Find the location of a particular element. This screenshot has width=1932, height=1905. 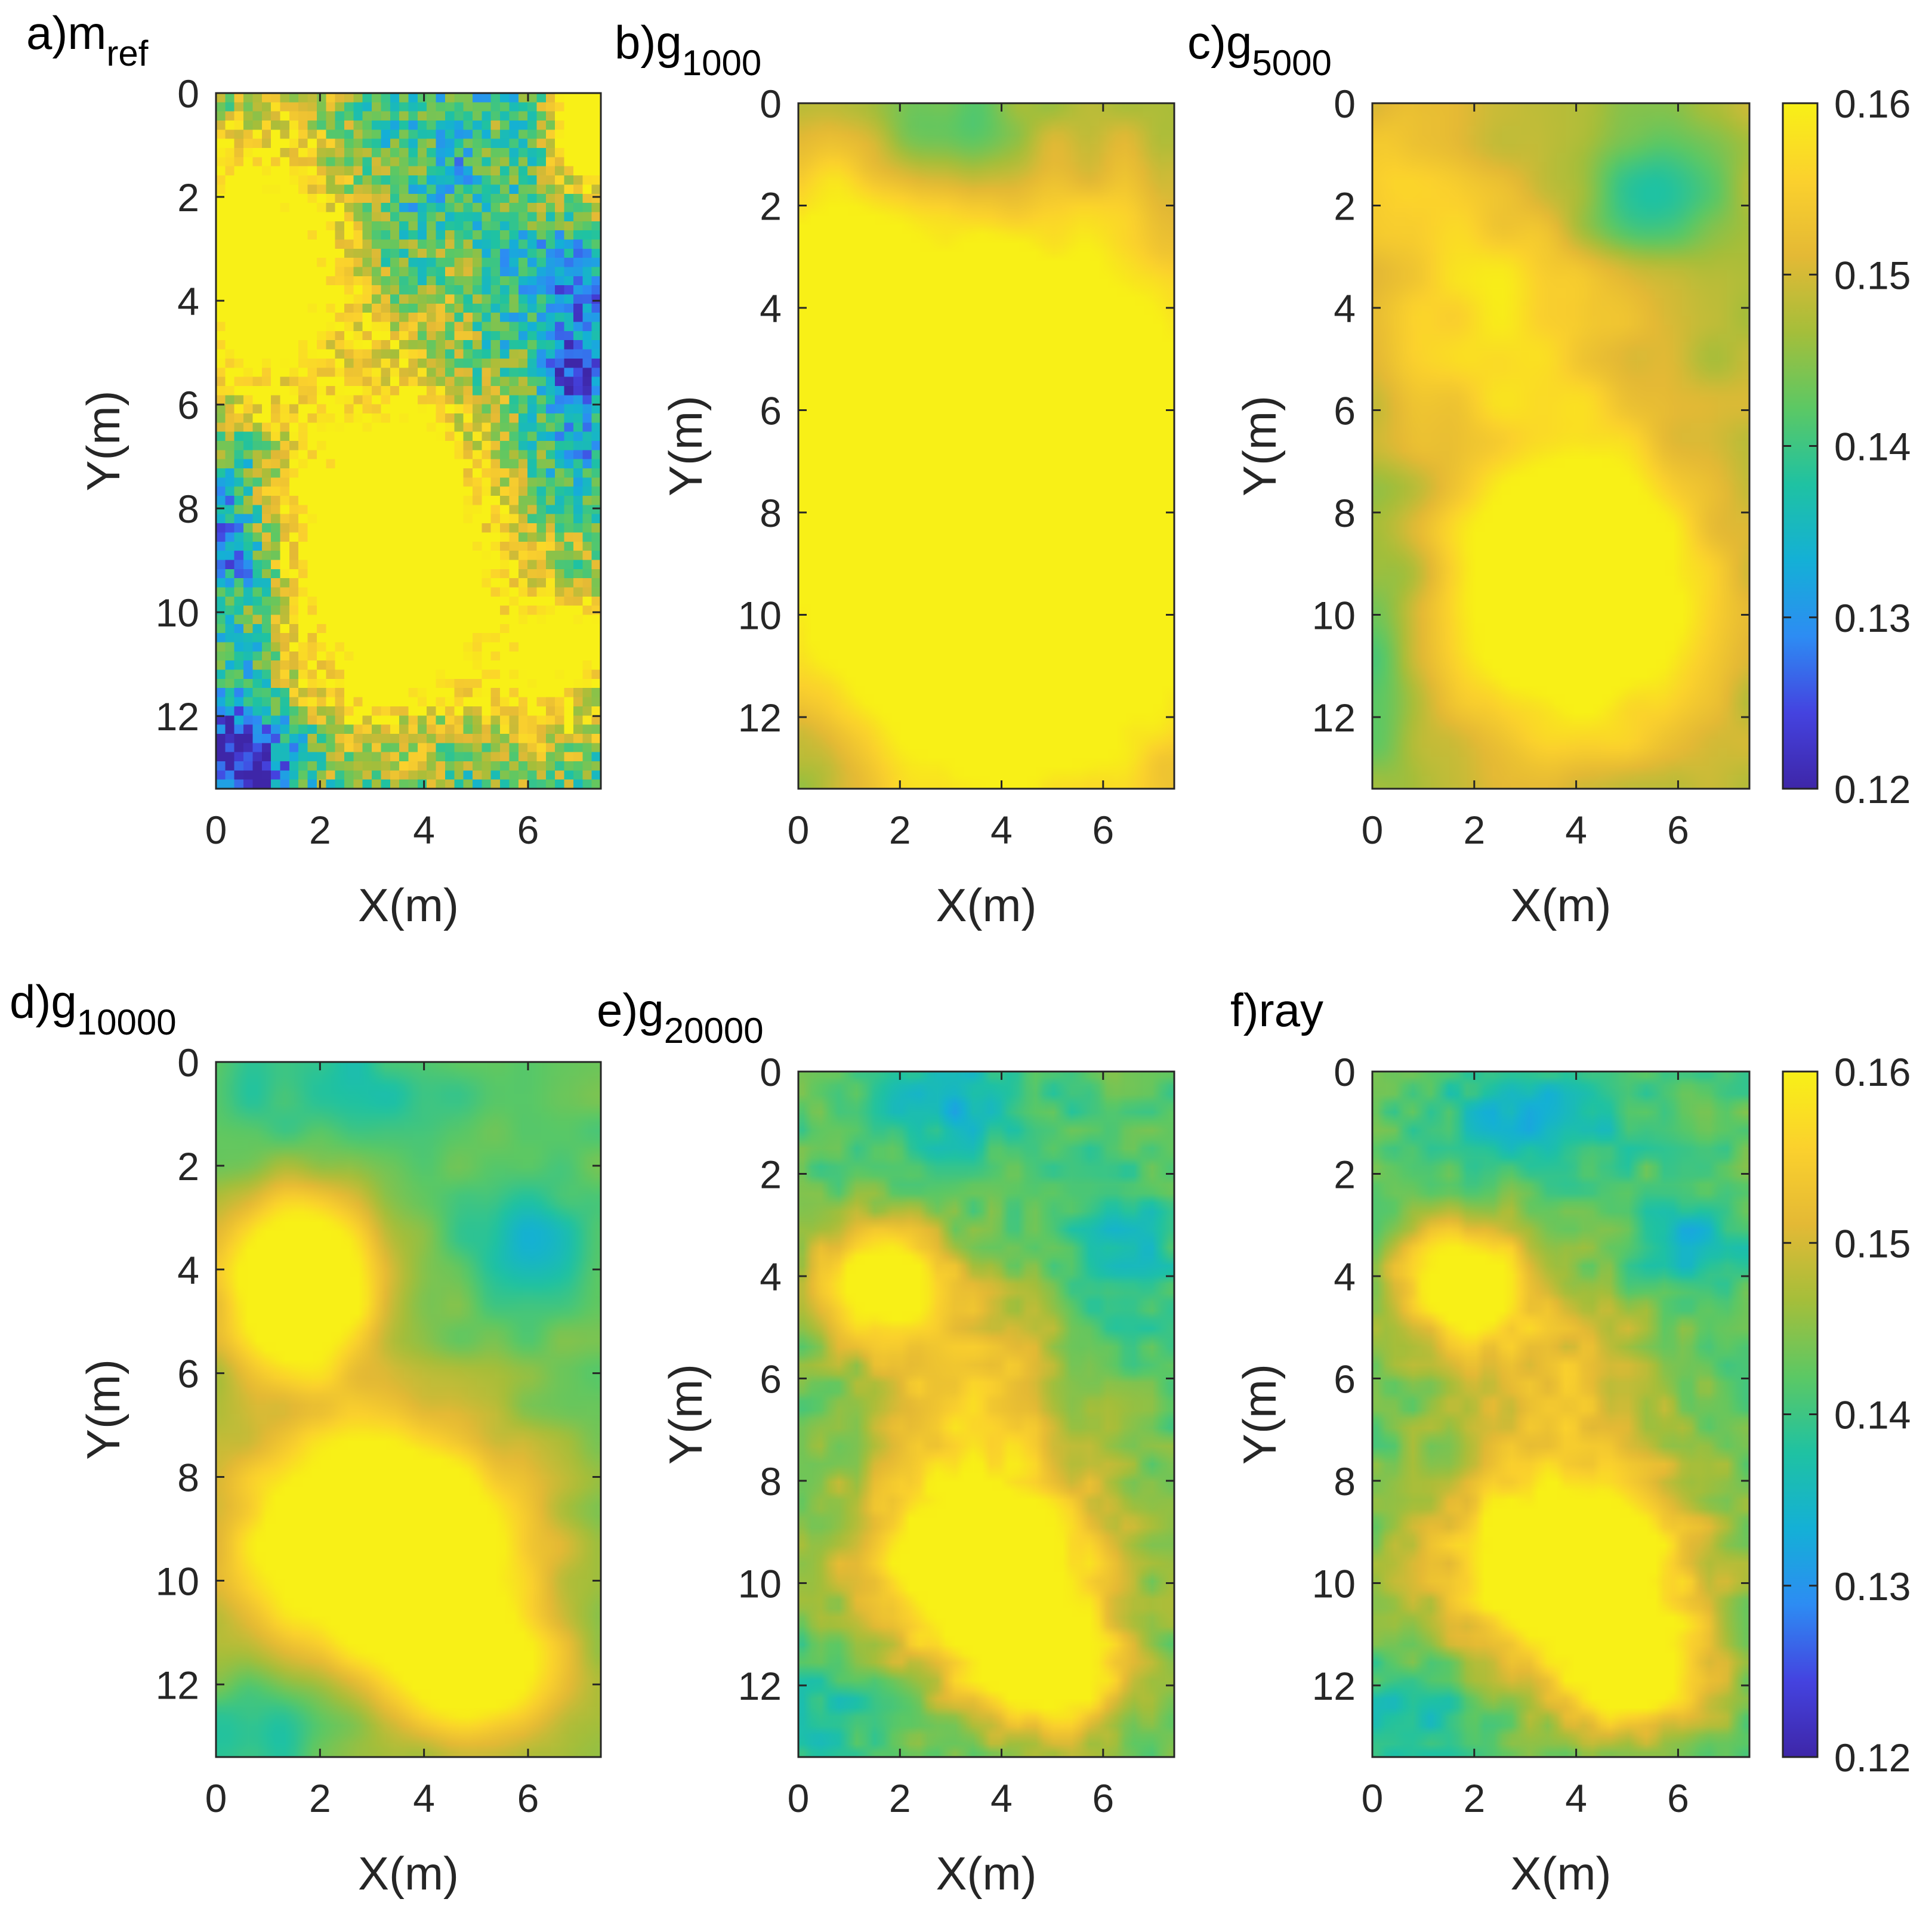

colorbar-tick-label: 0.14 is located at coordinates (1872, 447).